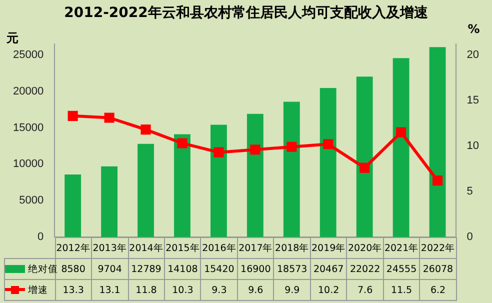 The height and width of the screenshot is (303, 492). Describe the element at coordinates (438, 248) in the screenshot. I see `x-tick-label: 2022年` at that location.